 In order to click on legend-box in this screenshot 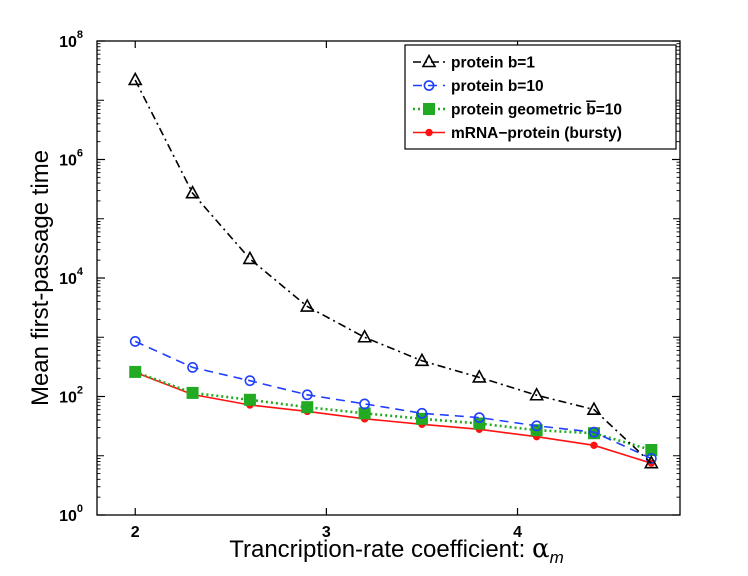, I will do `click(540, 97)`.